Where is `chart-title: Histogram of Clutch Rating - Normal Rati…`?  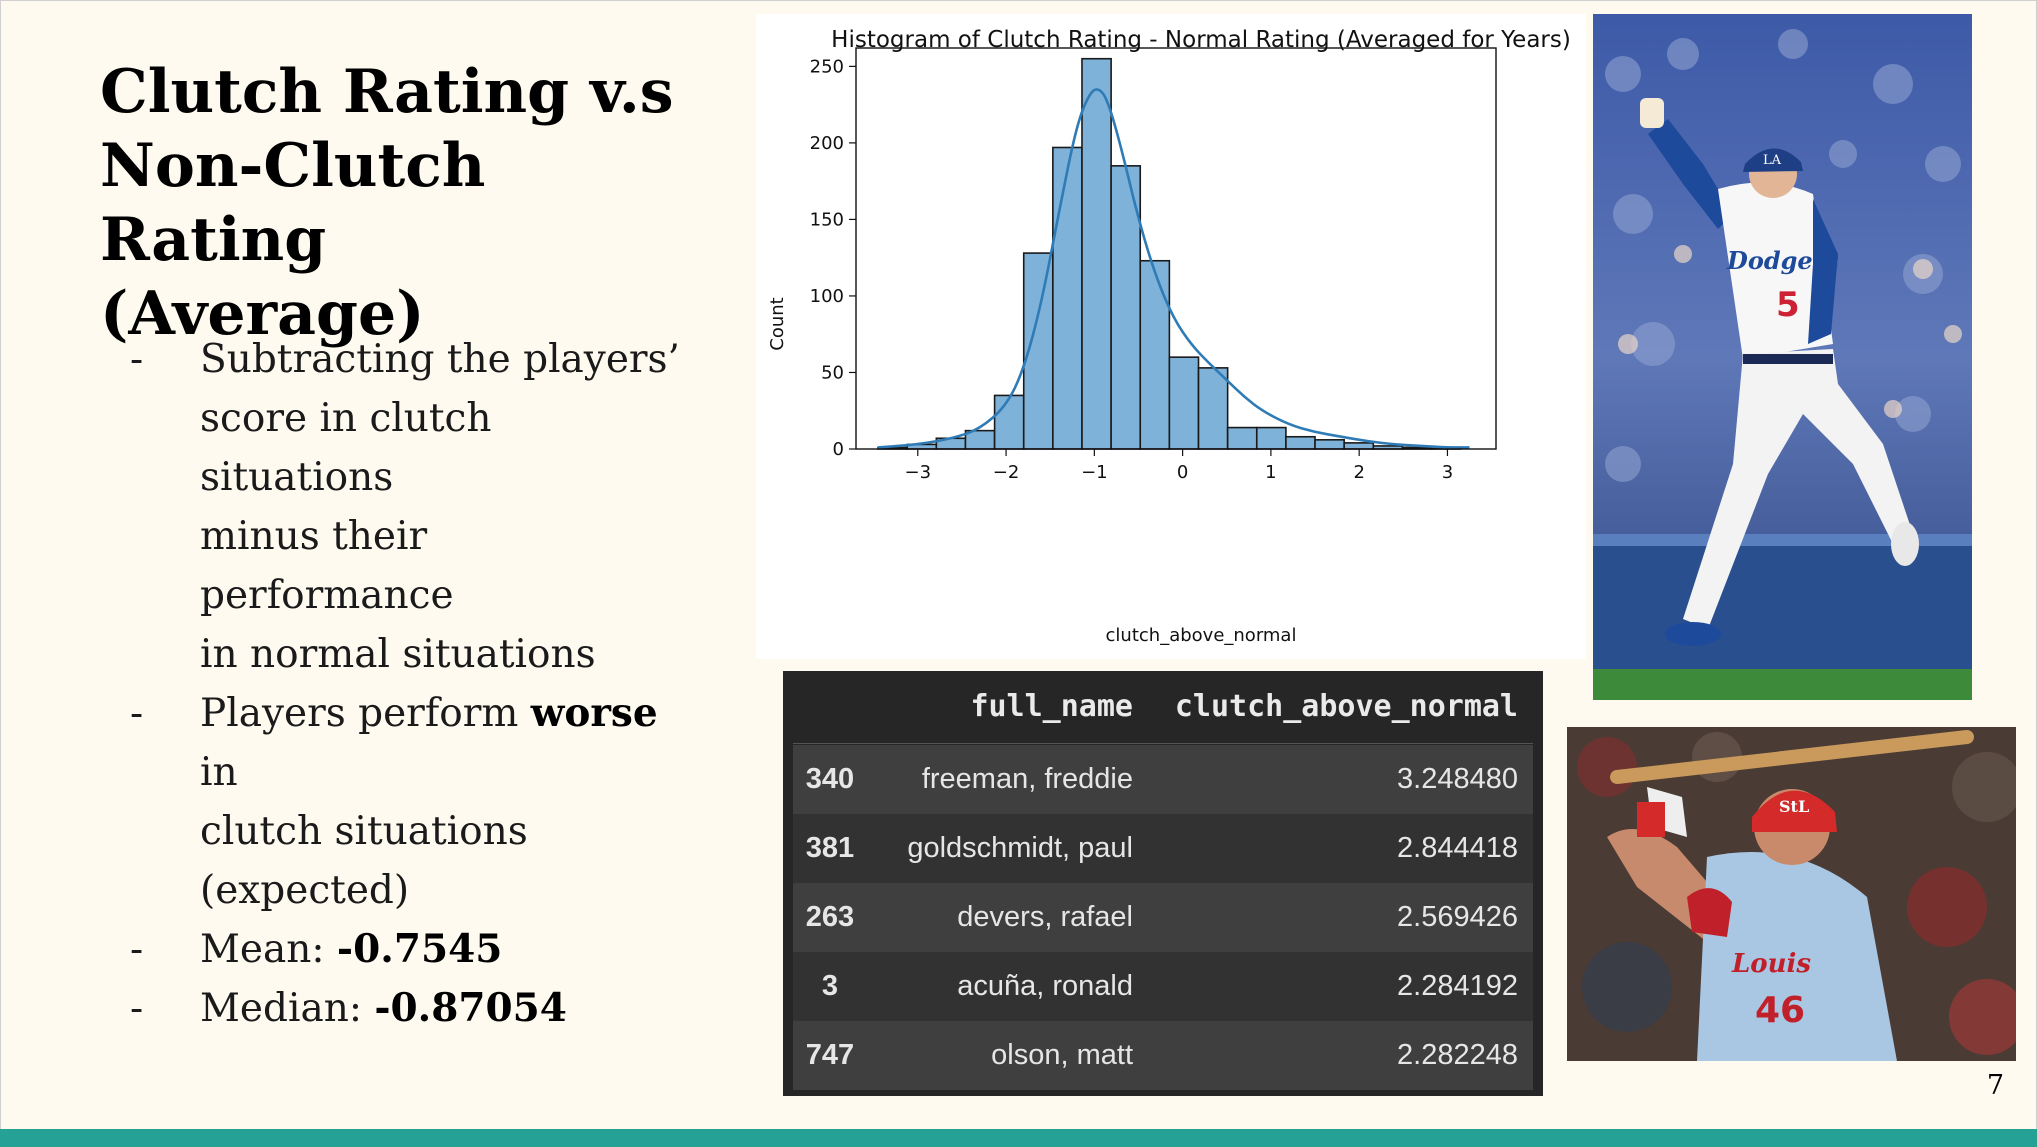 chart-title: Histogram of Clutch Rating - Normal Rati… is located at coordinates (1201, 40).